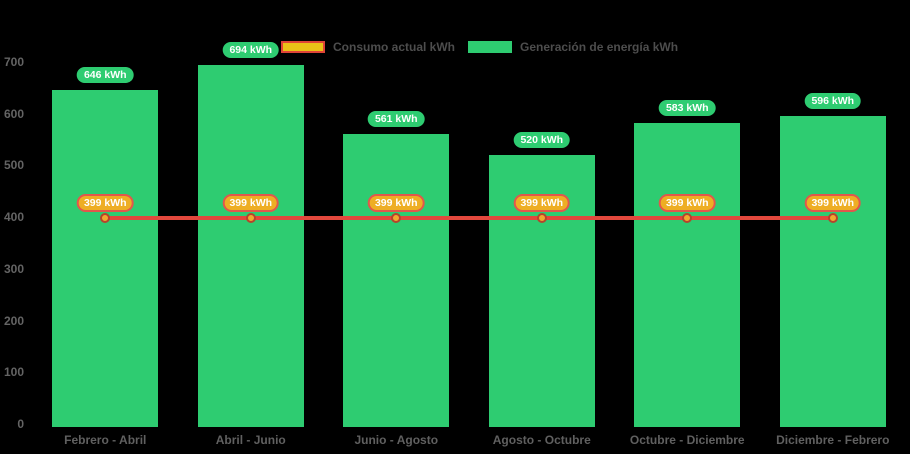 The width and height of the screenshot is (910, 454). What do you see at coordinates (20, 424) in the screenshot?
I see `y-axis-tick-label: 0` at bounding box center [20, 424].